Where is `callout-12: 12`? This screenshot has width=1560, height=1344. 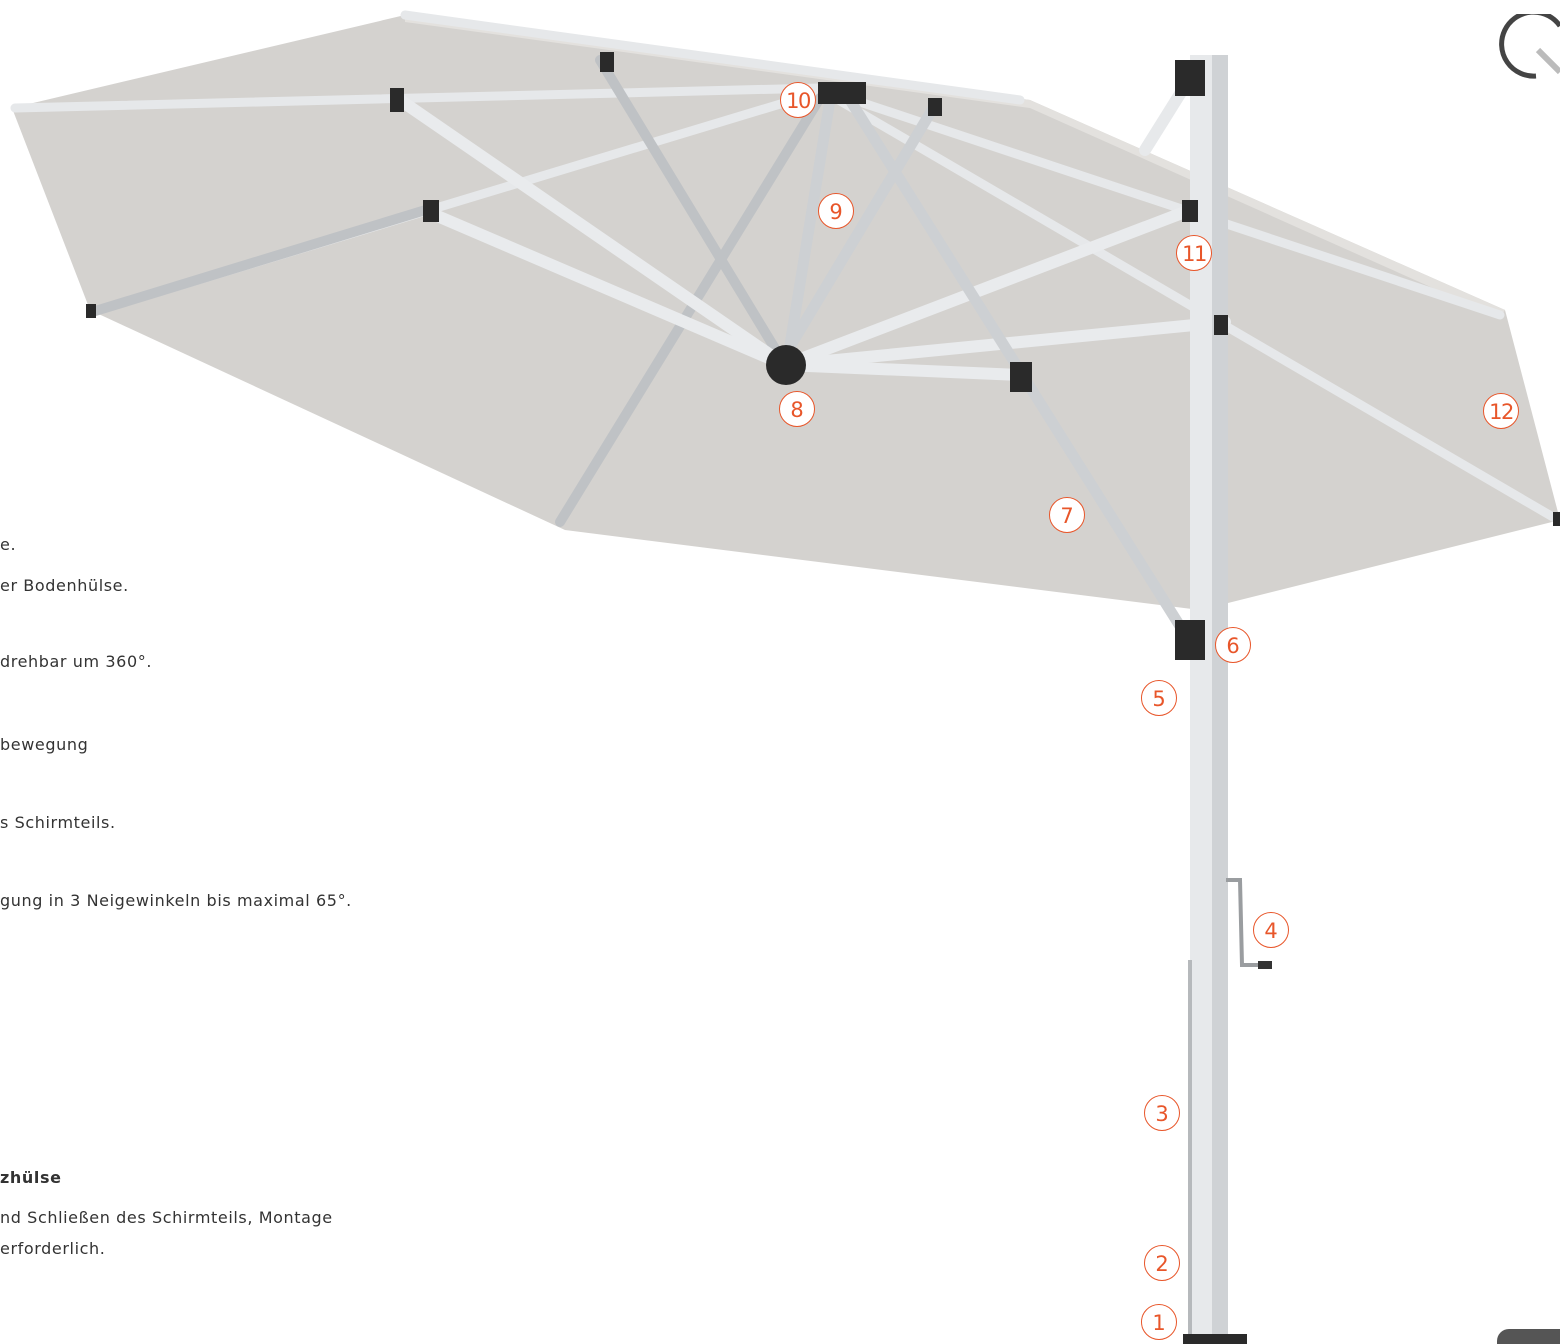 callout-12: 12 is located at coordinates (1501, 411).